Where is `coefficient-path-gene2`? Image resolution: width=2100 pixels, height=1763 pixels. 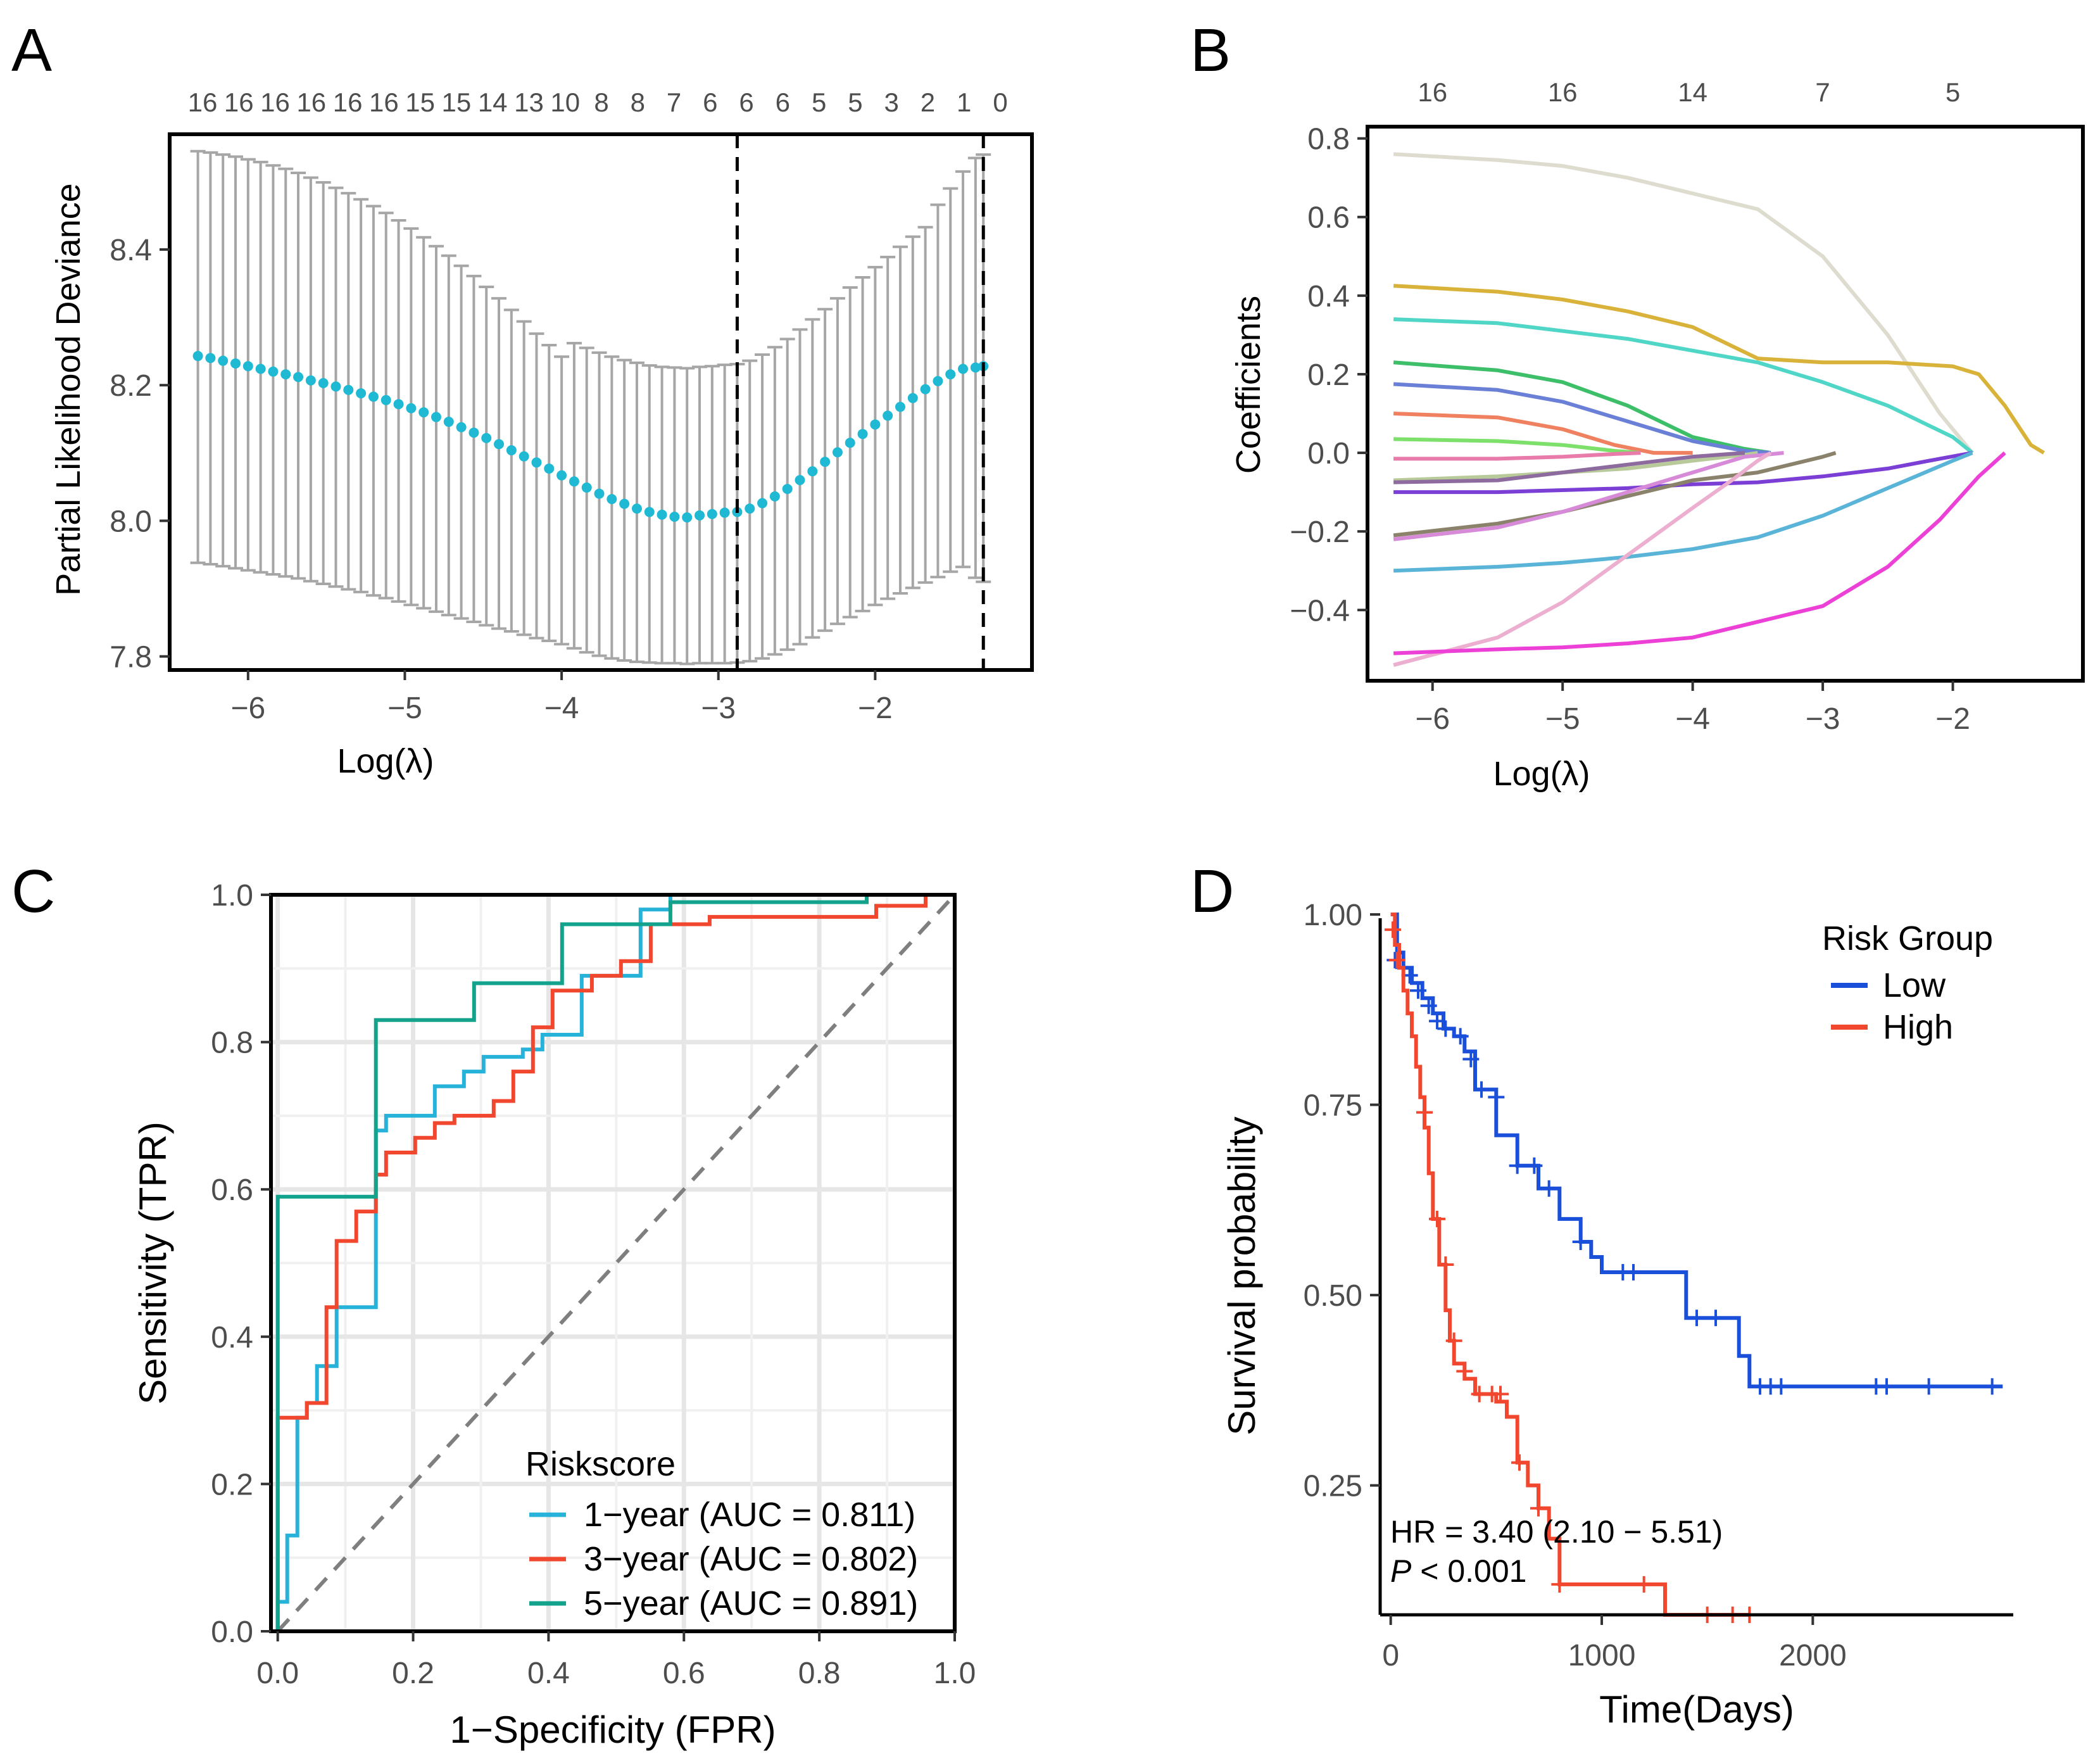 coefficient-path-gene2 is located at coordinates (1719, 370).